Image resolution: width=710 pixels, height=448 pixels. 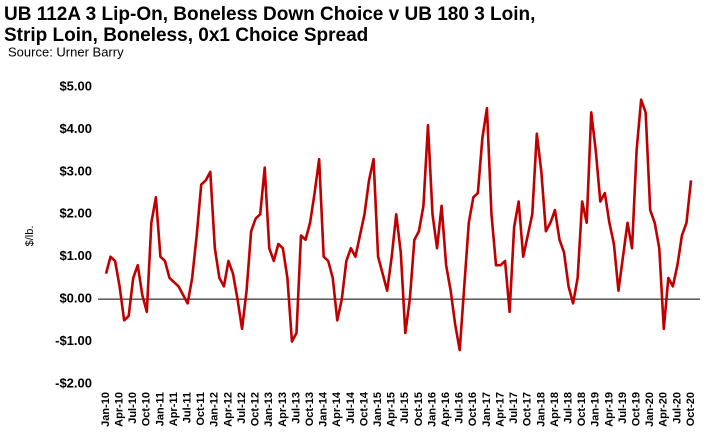 I want to click on chart-subtitle: Source: Urner Barry, so click(x=66, y=51).